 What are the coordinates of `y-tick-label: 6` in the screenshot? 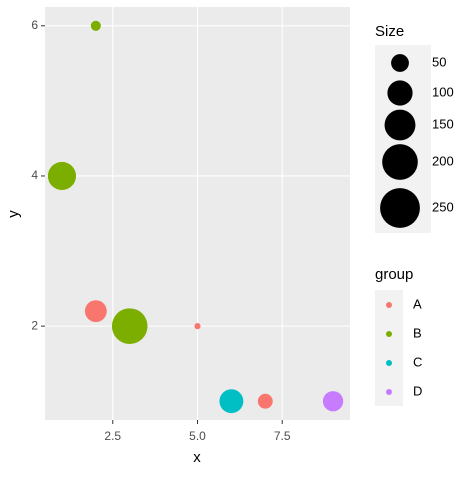 It's located at (34, 25).